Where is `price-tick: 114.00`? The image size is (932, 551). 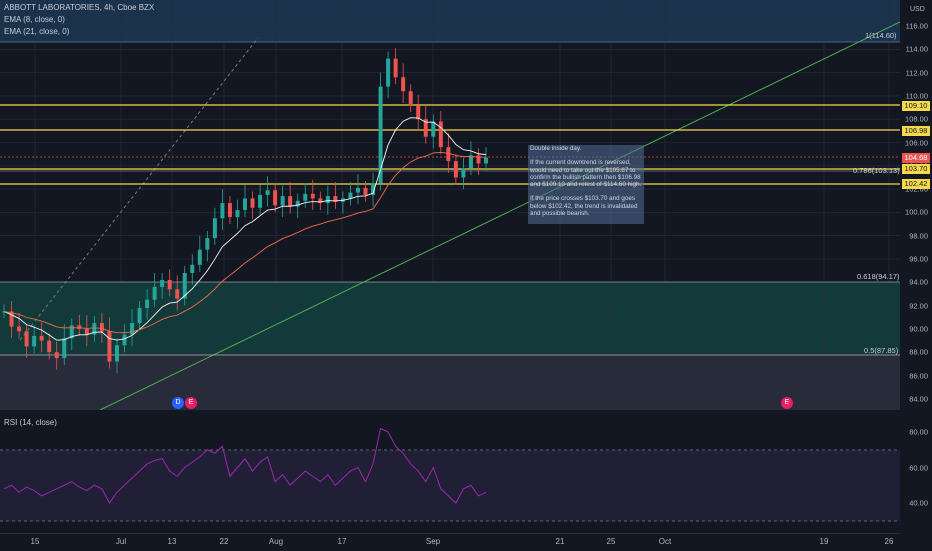
price-tick: 114.00 is located at coordinates (916, 49).